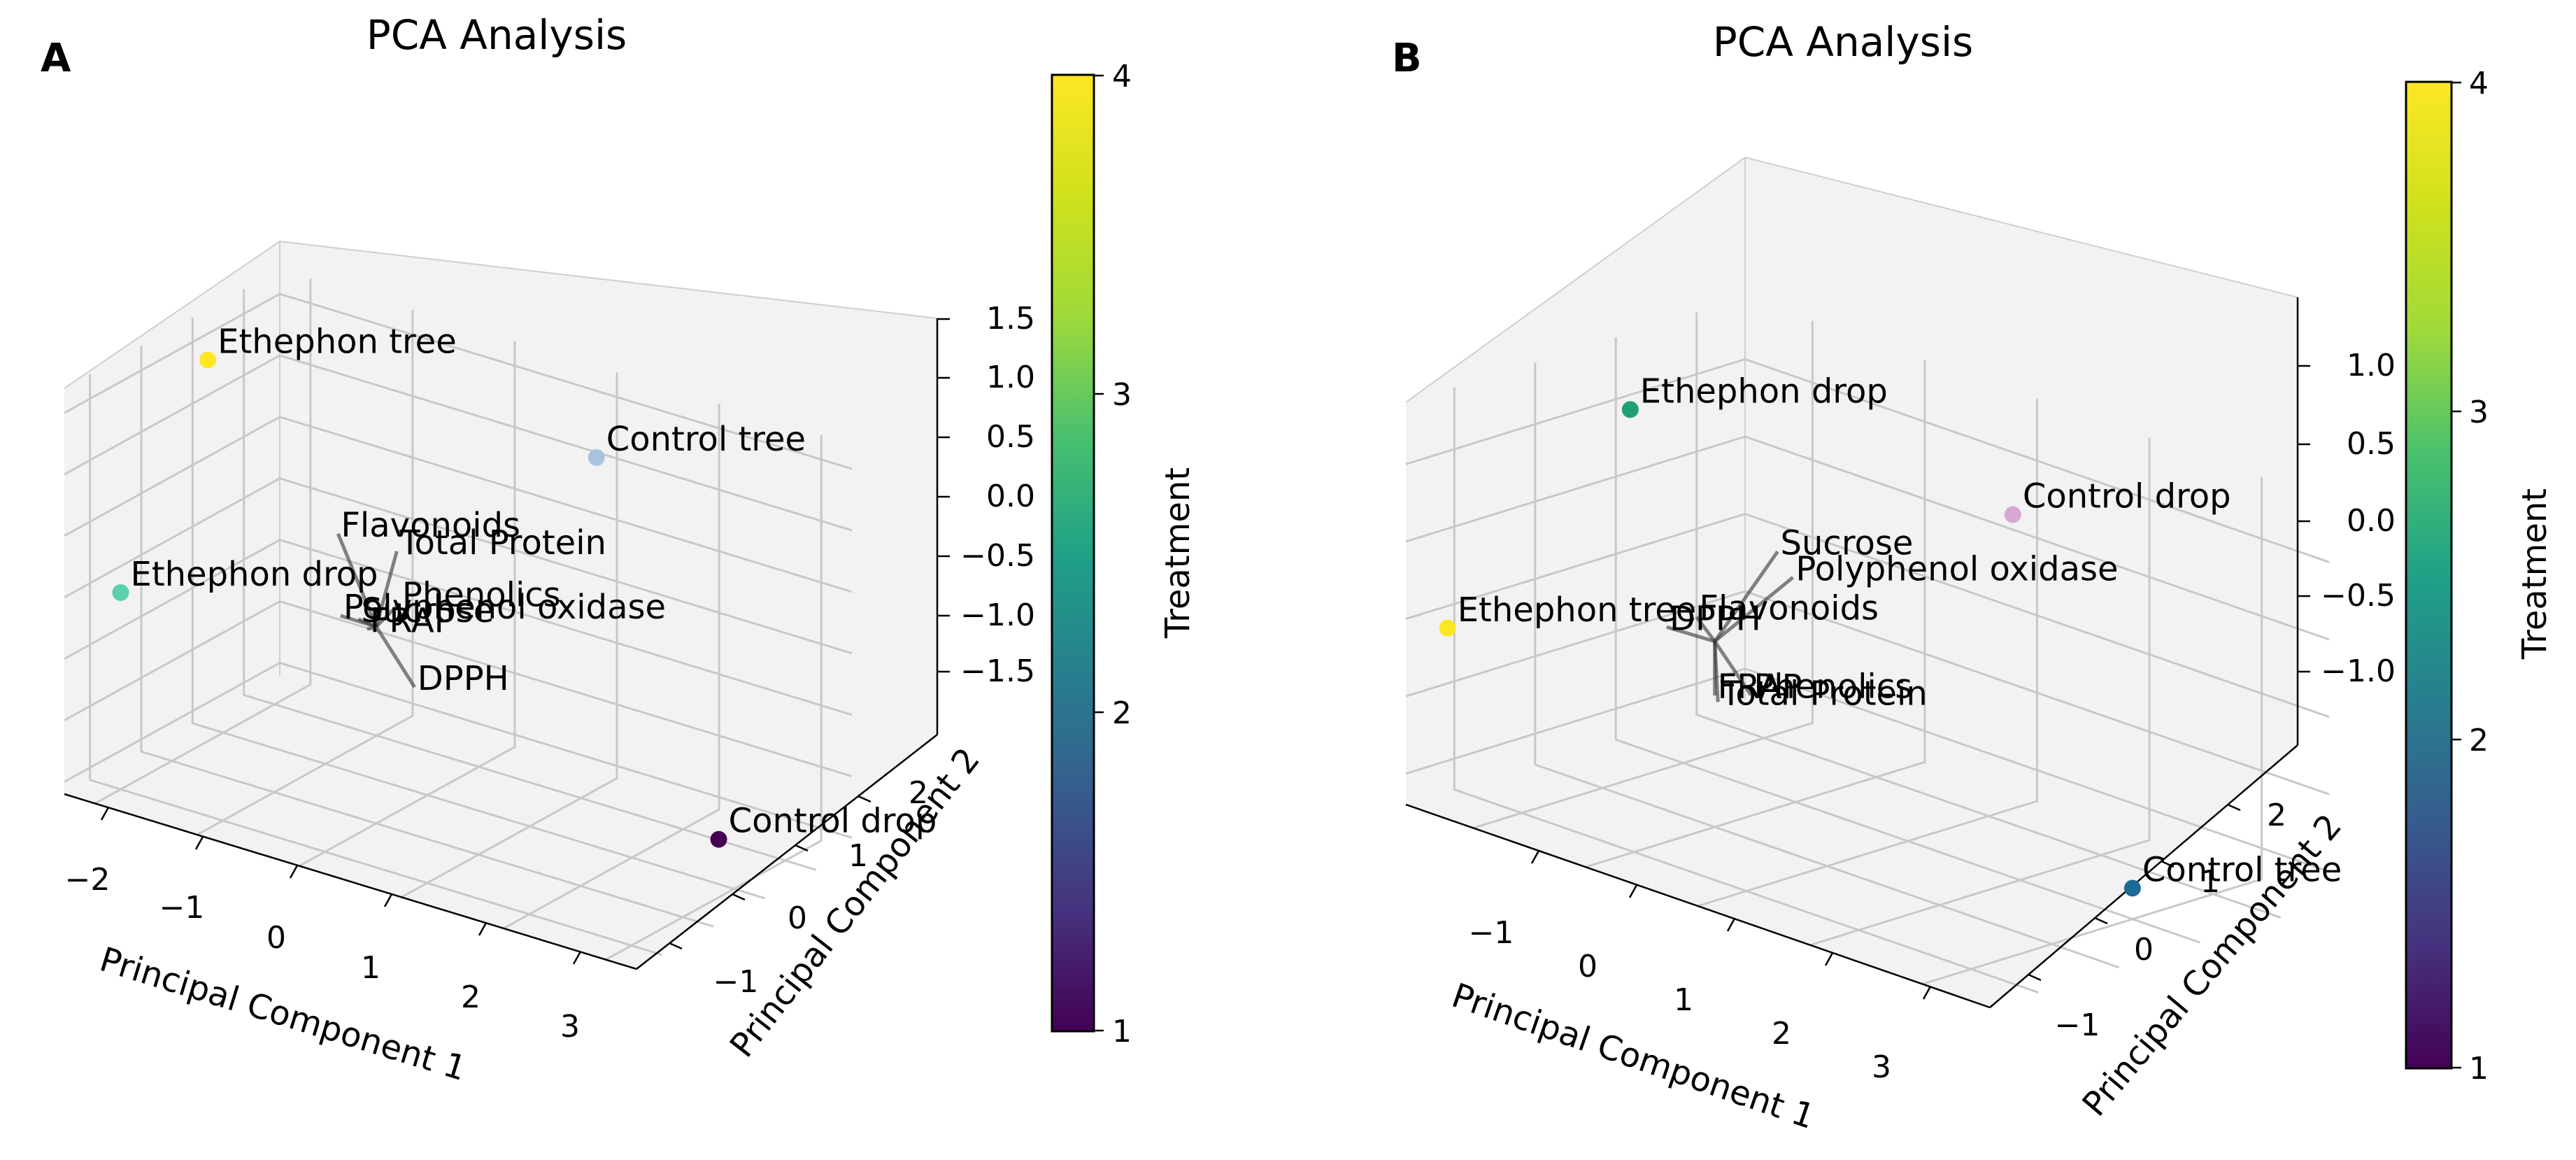  I want to click on z-tick-label: 0.5, so click(2371, 444).